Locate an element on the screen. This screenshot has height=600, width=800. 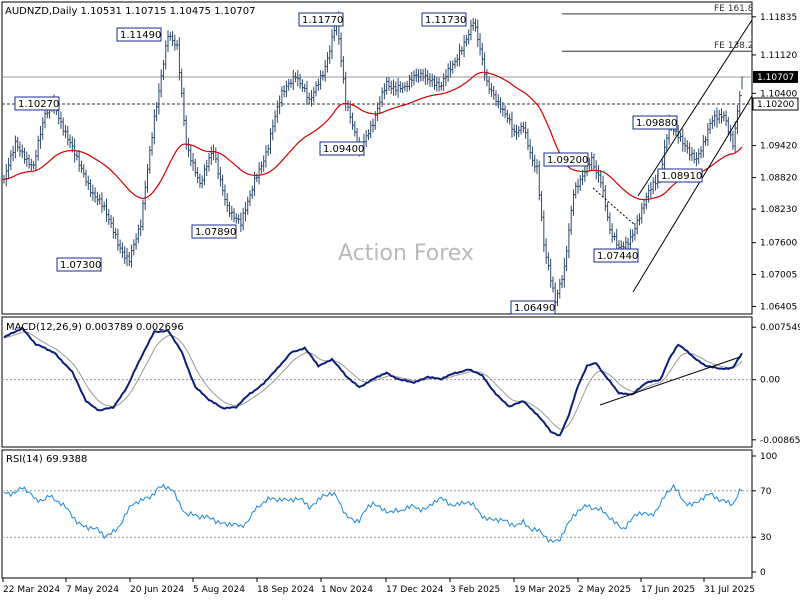
price-callout-label: 1.11770 is located at coordinates (322, 20).